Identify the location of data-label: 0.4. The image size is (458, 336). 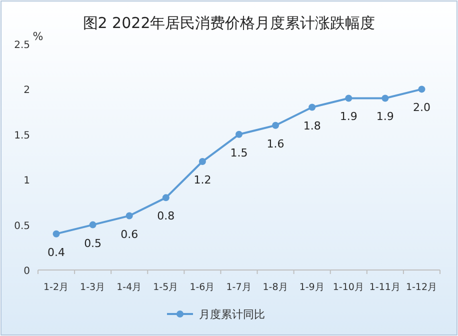
(57, 252).